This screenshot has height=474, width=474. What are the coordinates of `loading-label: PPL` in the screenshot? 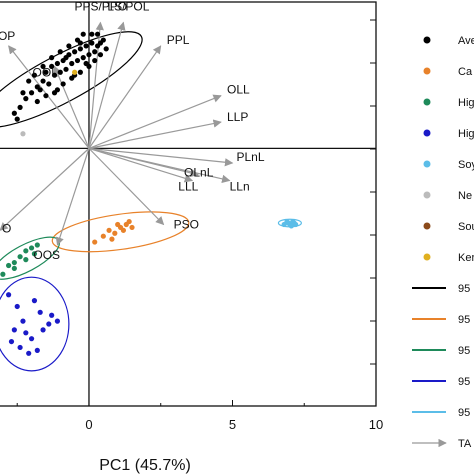 It's located at (178, 40).